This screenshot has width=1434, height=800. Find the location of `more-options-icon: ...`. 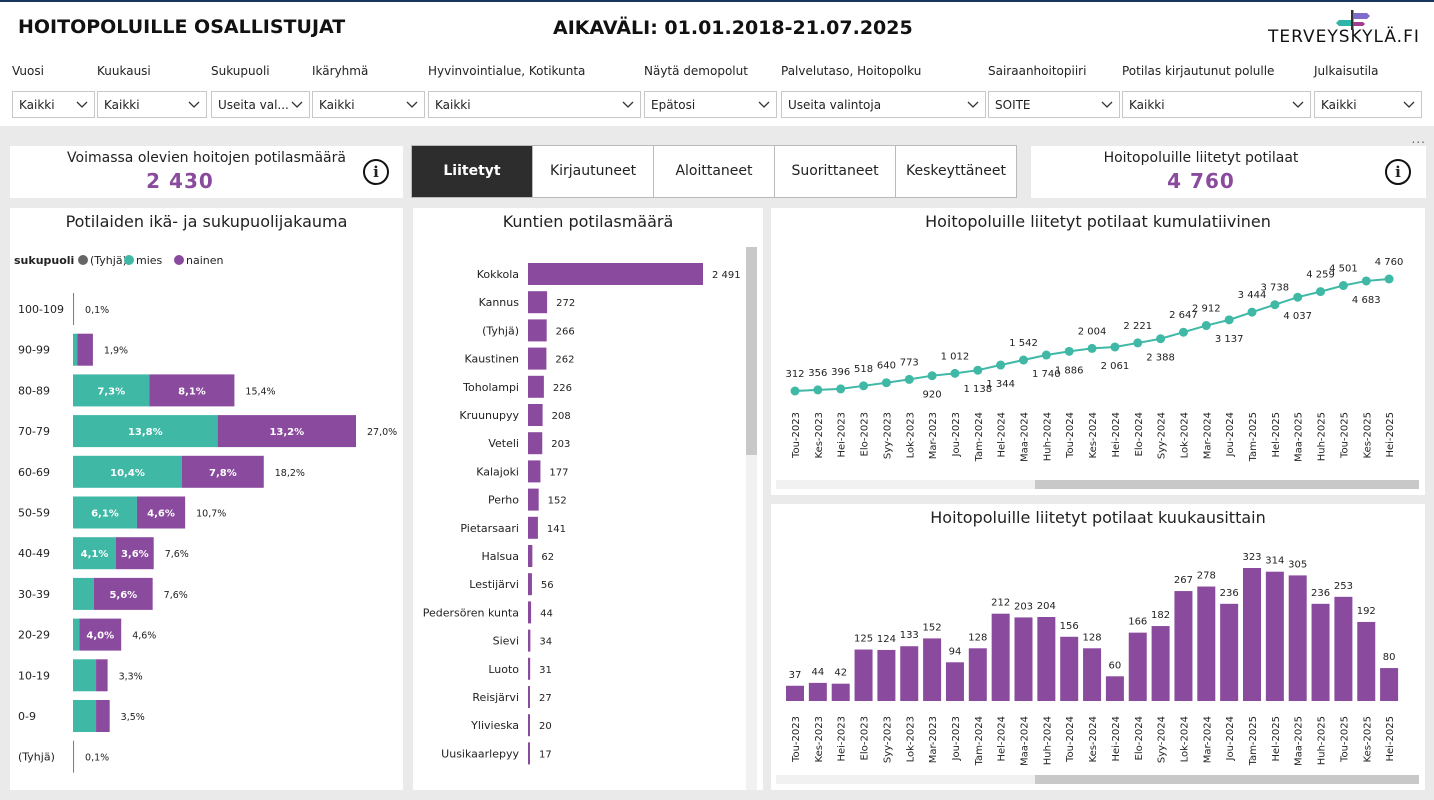

more-options-icon: ... is located at coordinates (1418, 139).